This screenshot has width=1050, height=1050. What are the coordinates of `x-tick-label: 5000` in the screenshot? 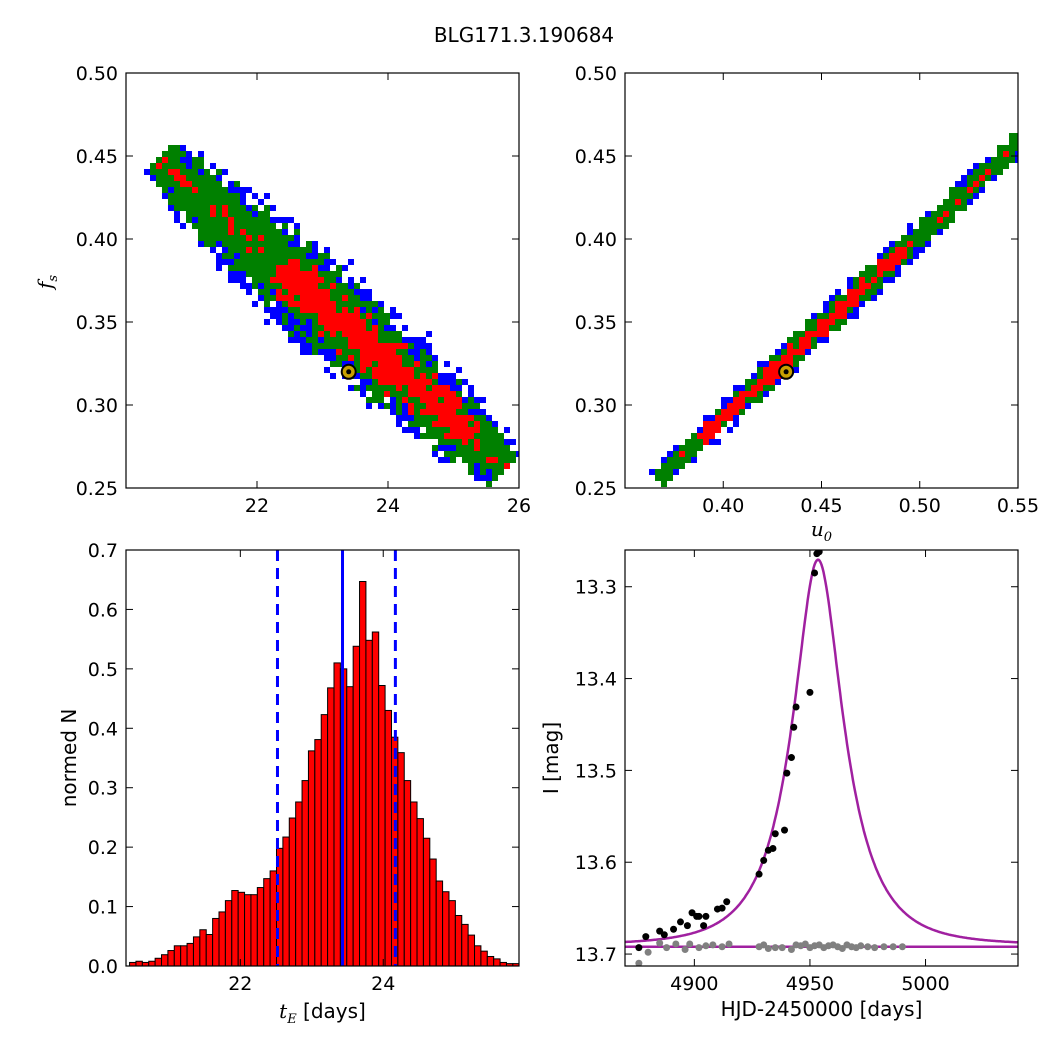 It's located at (925, 984).